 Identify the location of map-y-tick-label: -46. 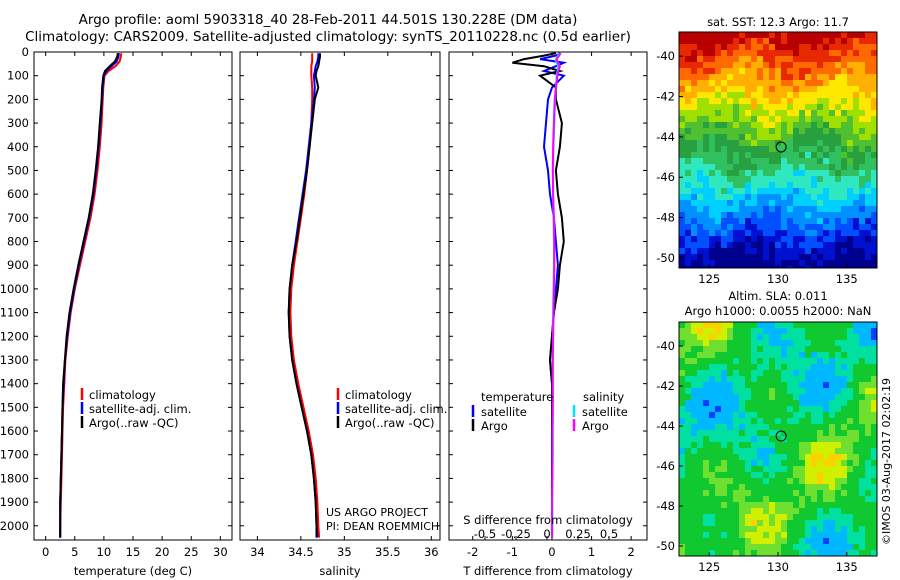
(665, 177).